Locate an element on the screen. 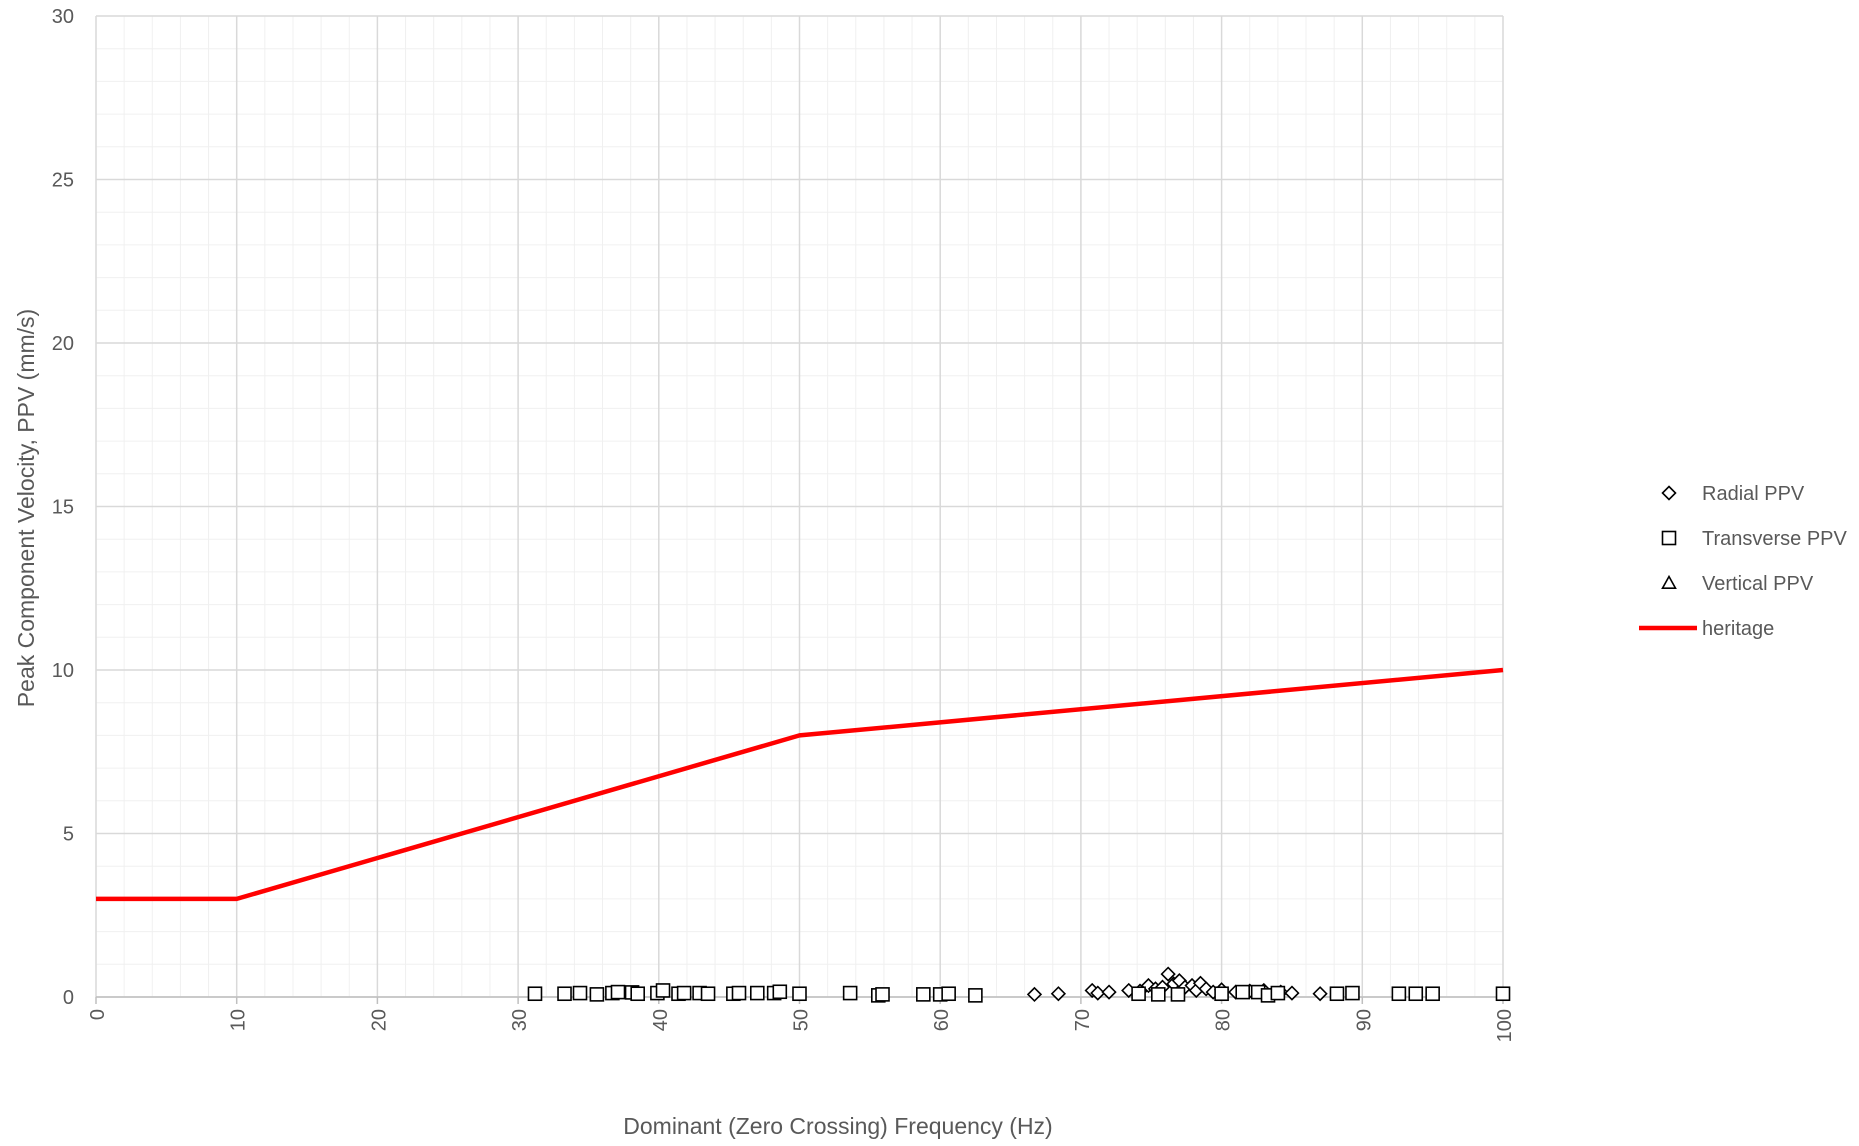 The width and height of the screenshot is (1859, 1146). y-tick-label: 15 is located at coordinates (63, 508).